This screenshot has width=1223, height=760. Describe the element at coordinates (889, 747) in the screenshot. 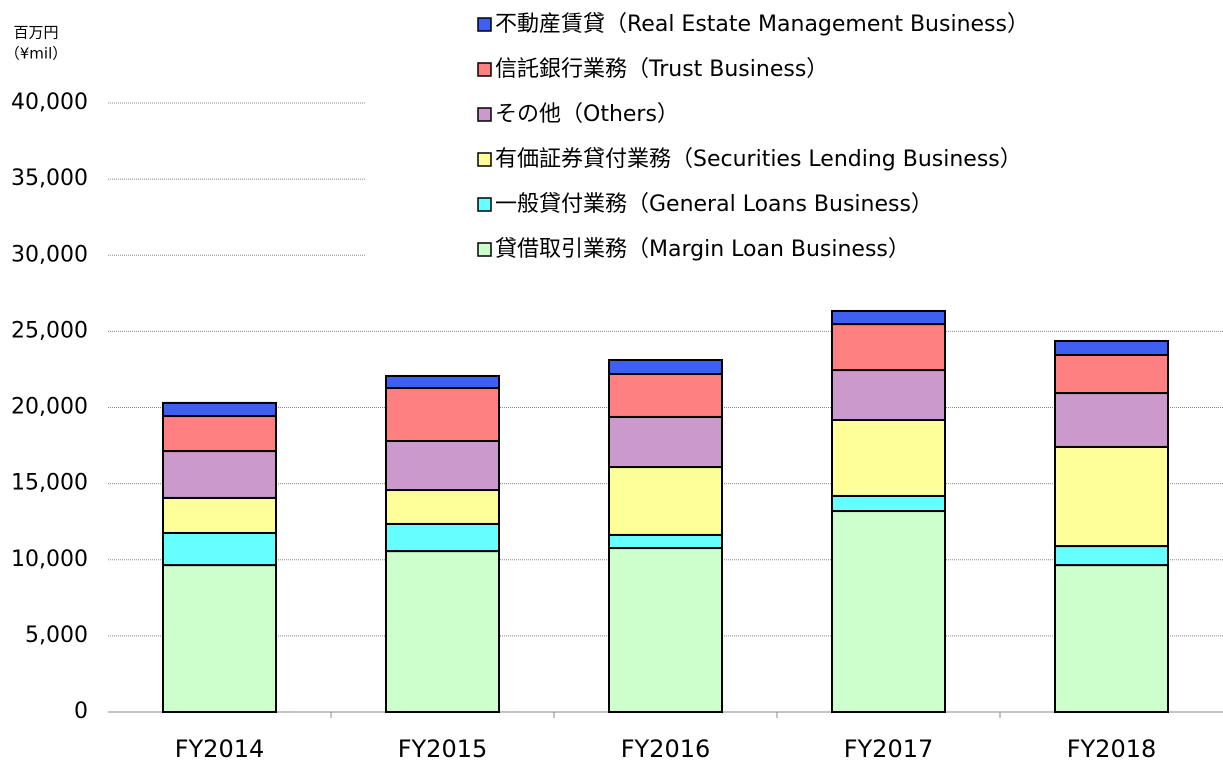

I see `x-tick-label: FY2017` at that location.